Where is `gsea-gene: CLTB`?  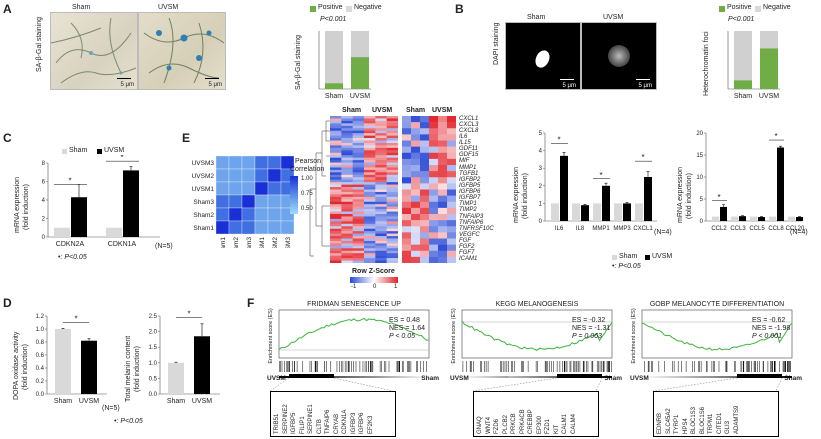 gsea-gene: CLTB is located at coordinates (319, 426).